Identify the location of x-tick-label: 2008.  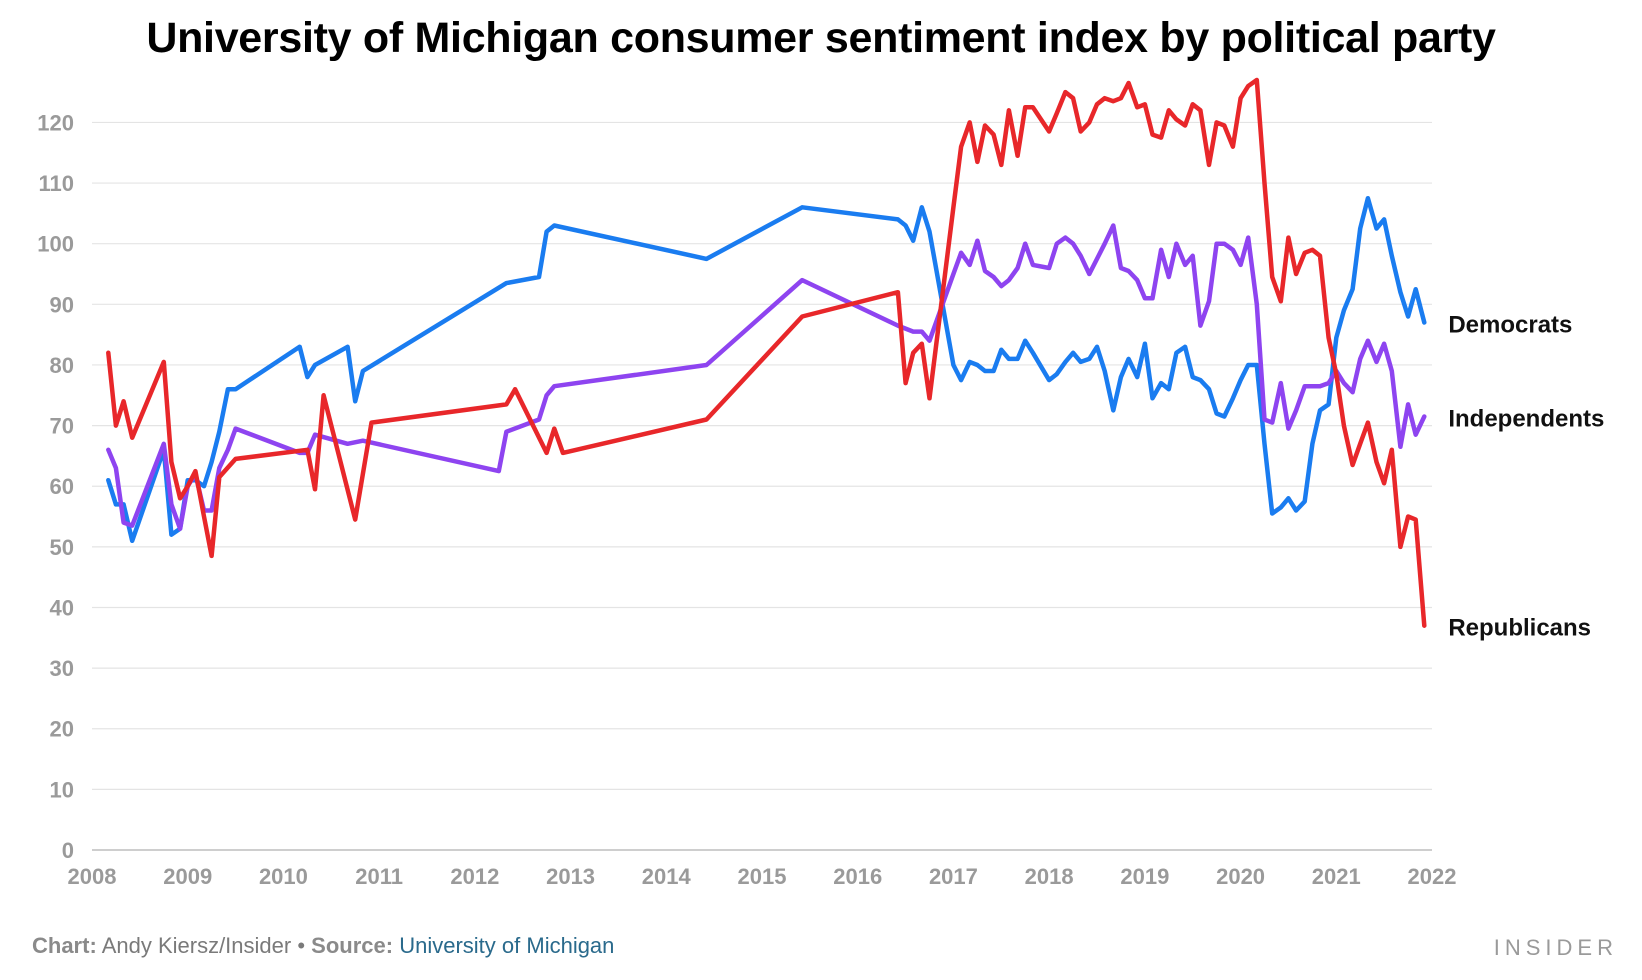
(92, 876).